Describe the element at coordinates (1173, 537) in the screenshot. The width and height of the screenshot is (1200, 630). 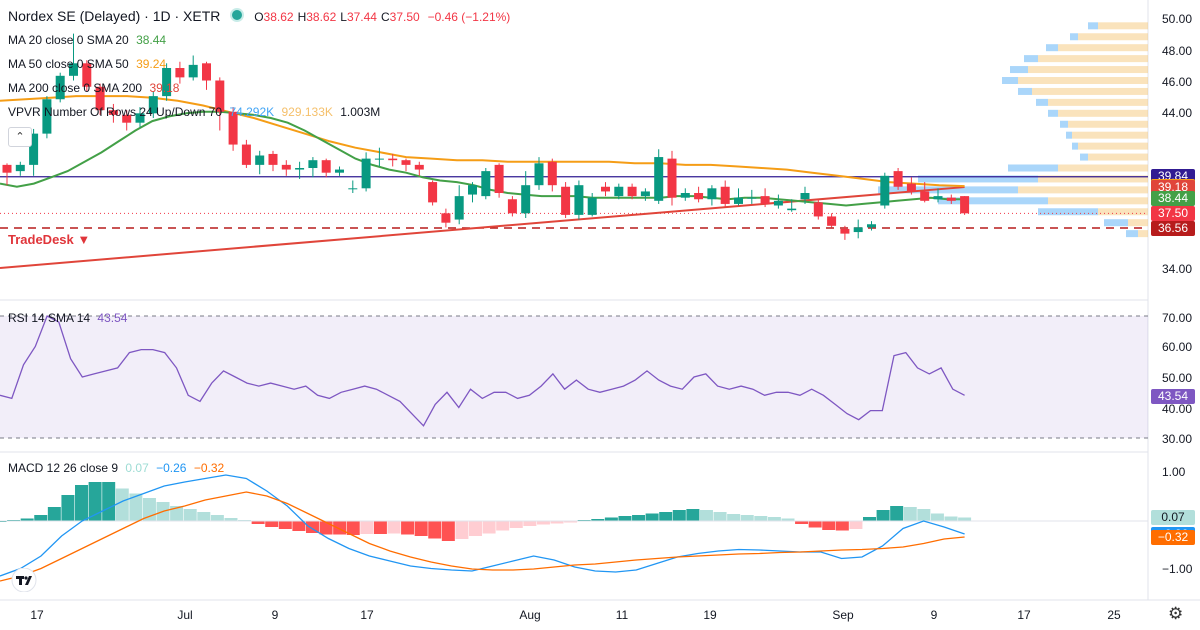
I see `macd-tag: −0.32` at that location.